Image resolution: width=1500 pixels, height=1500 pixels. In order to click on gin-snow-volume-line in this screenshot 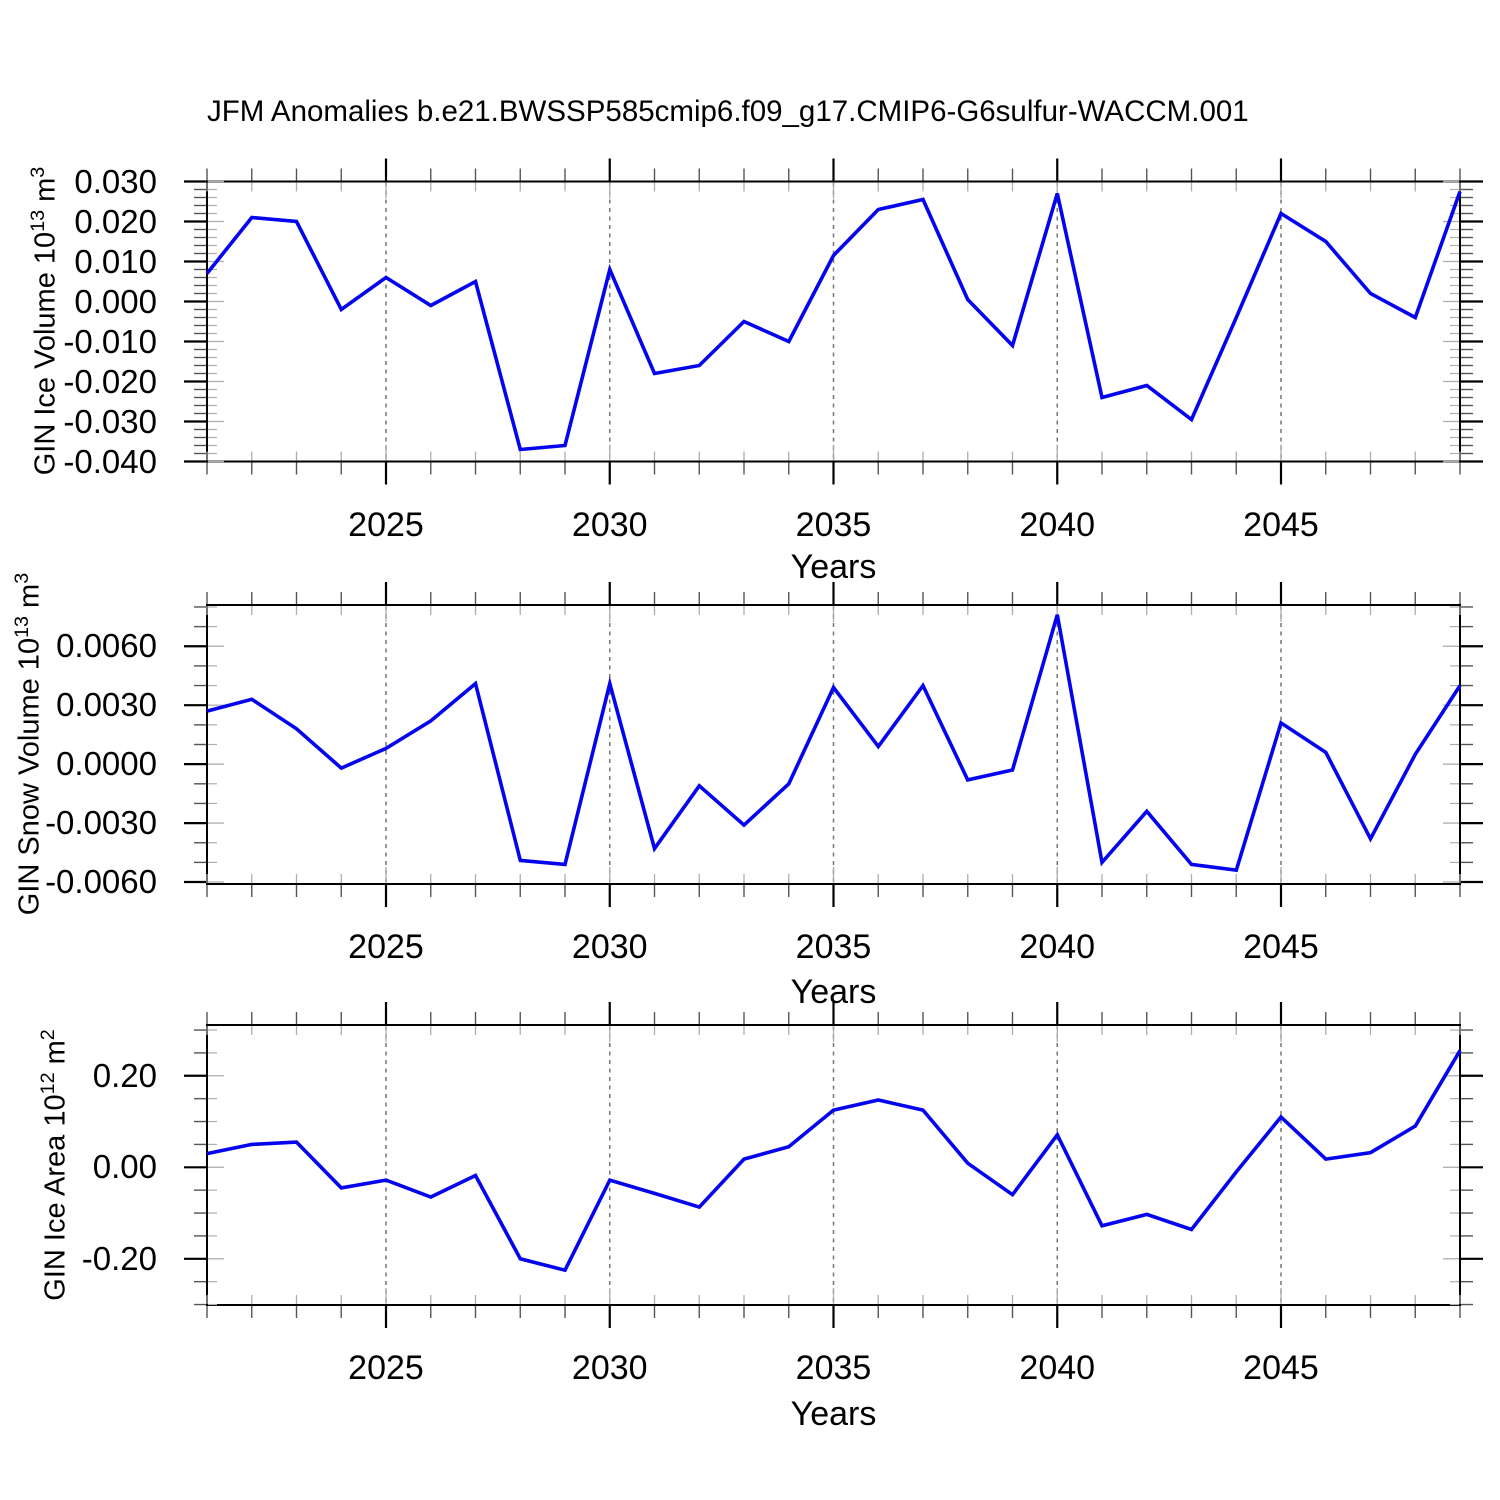, I will do `click(834, 743)`.